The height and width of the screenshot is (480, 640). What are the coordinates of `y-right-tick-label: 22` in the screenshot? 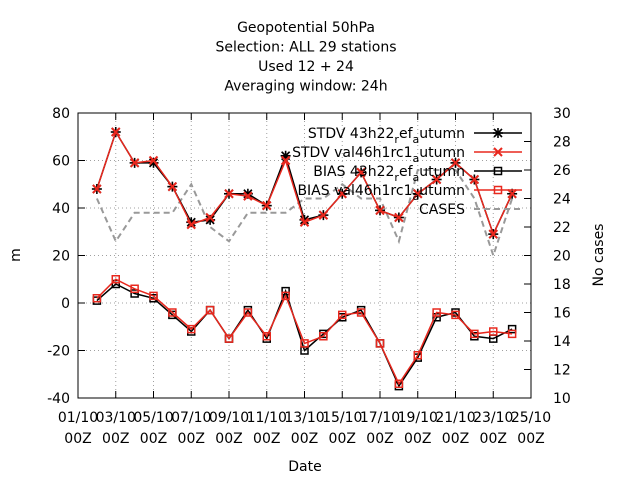 It's located at (562, 228).